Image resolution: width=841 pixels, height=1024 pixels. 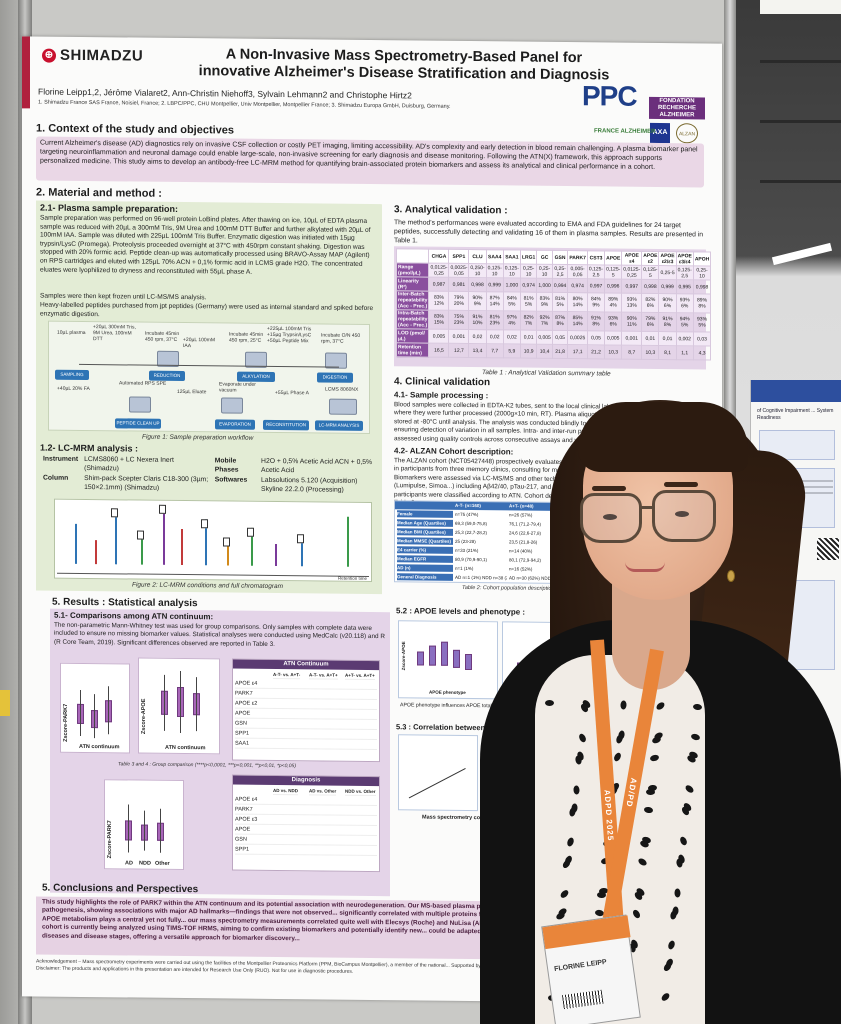 I want to click on chromatogram-axis-label: Retention time, so click(x=352, y=578).